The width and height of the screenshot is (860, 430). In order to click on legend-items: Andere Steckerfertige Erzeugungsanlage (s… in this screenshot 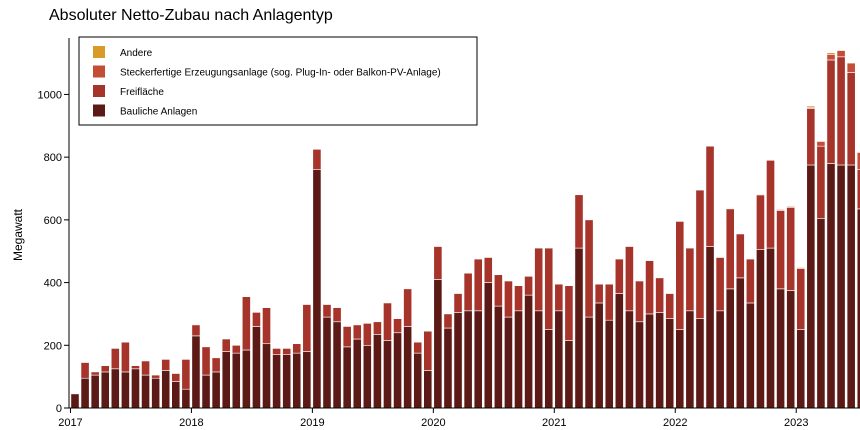, I will do `click(267, 82)`.